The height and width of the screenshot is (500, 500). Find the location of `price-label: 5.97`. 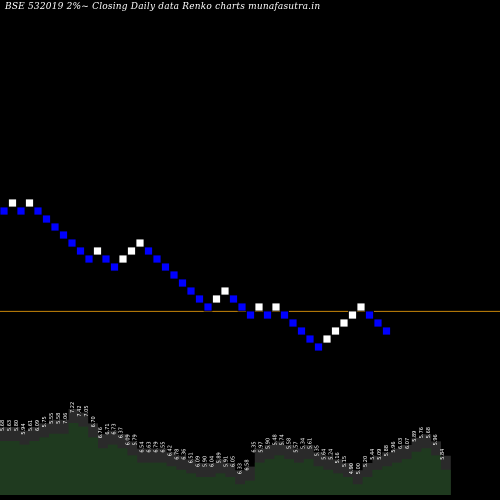

price-label: 5.97 is located at coordinates (261, 446).